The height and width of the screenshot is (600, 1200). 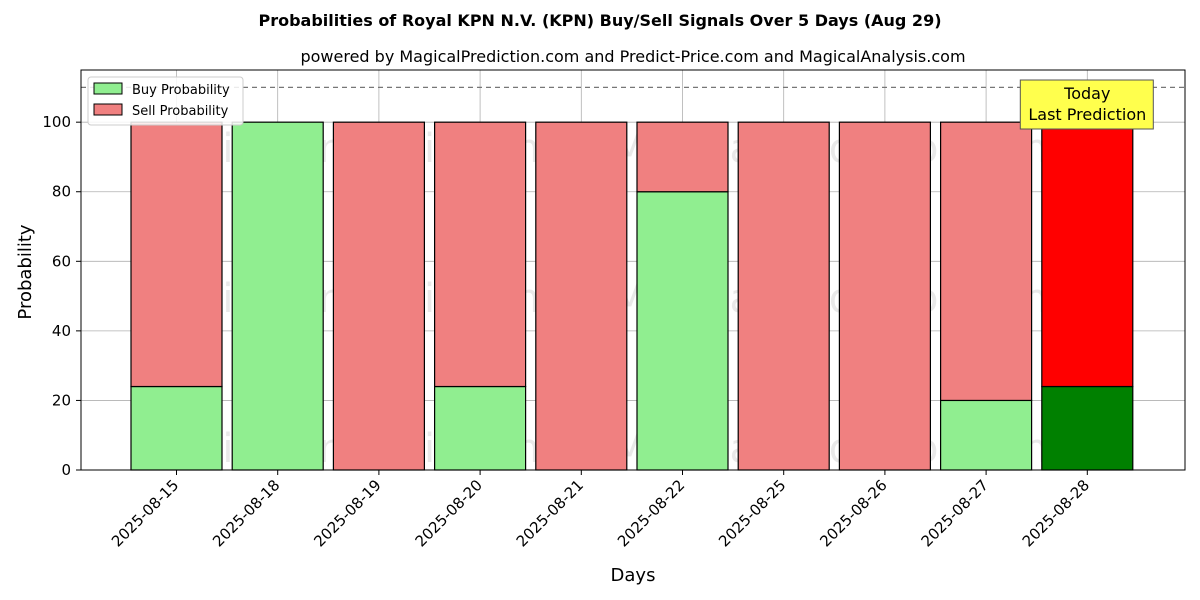 I want to click on y-tick-label: 60, so click(x=61, y=261).